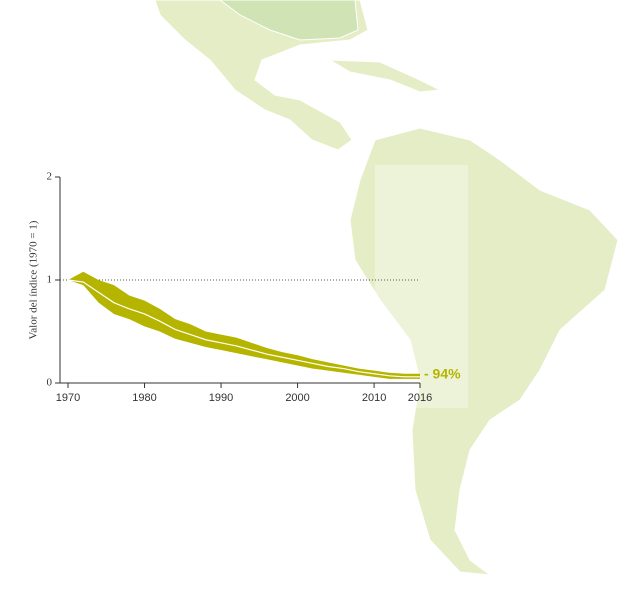  What do you see at coordinates (243, 328) in the screenshot?
I see `index-line` at bounding box center [243, 328].